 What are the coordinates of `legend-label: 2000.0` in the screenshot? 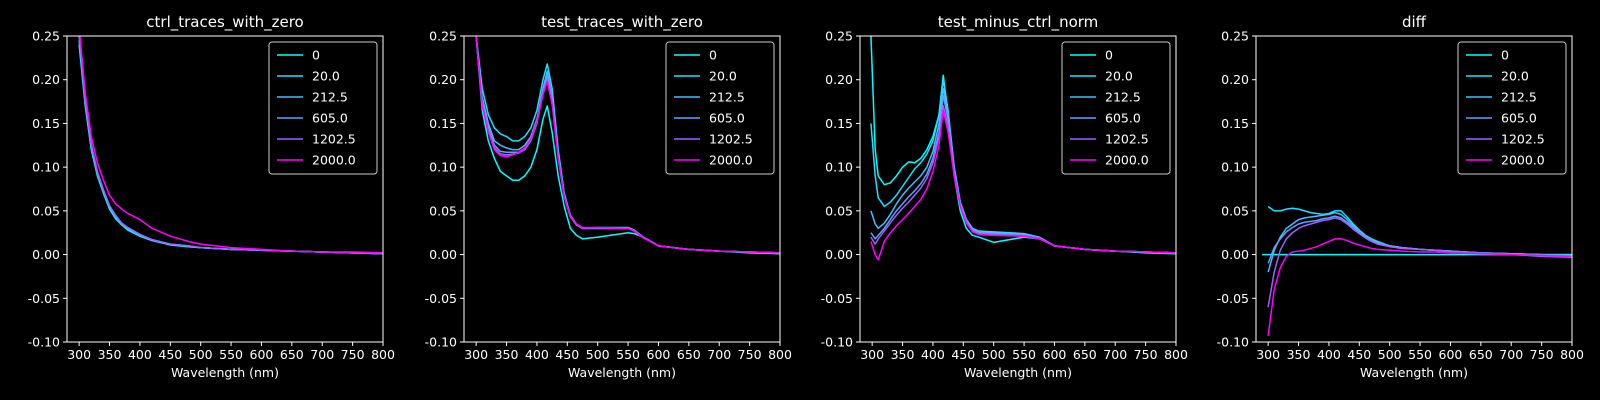 It's located at (731, 160).